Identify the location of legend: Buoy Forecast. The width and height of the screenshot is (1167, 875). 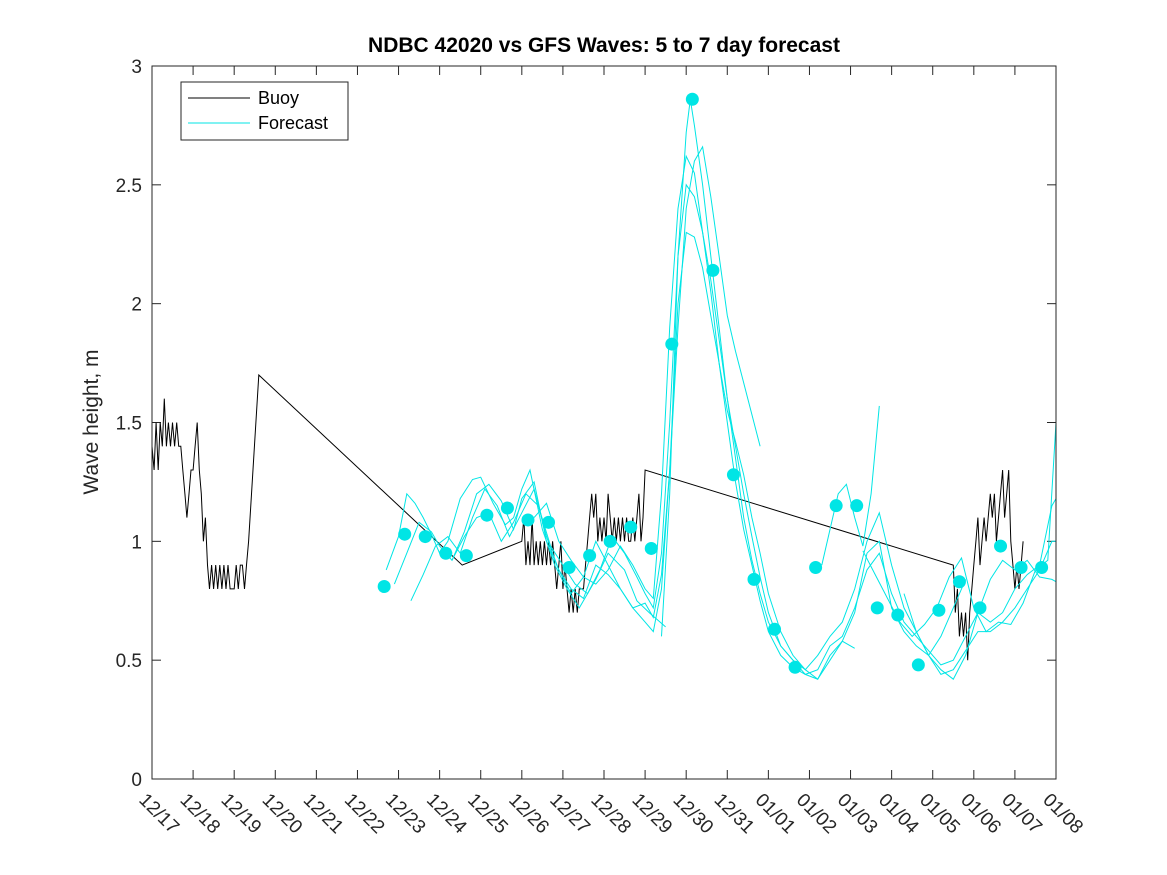
(264, 111).